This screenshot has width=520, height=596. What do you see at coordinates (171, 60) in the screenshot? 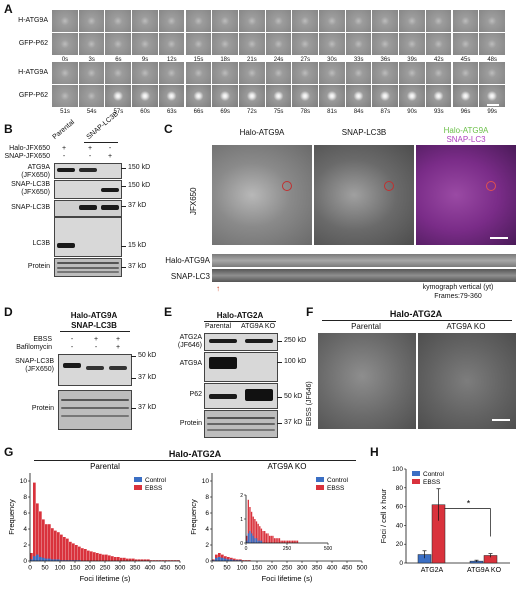
I see `timestamp-label: 12s` at bounding box center [171, 60].